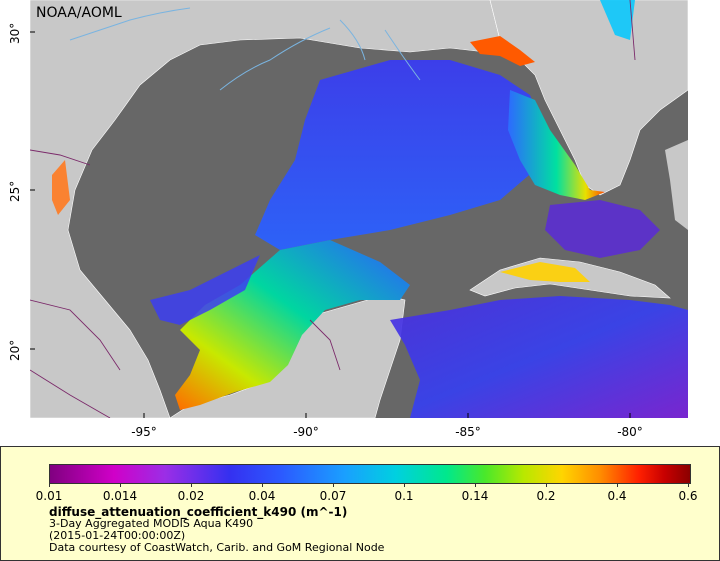  I want to click on land-bahamas, so click(676, 185).